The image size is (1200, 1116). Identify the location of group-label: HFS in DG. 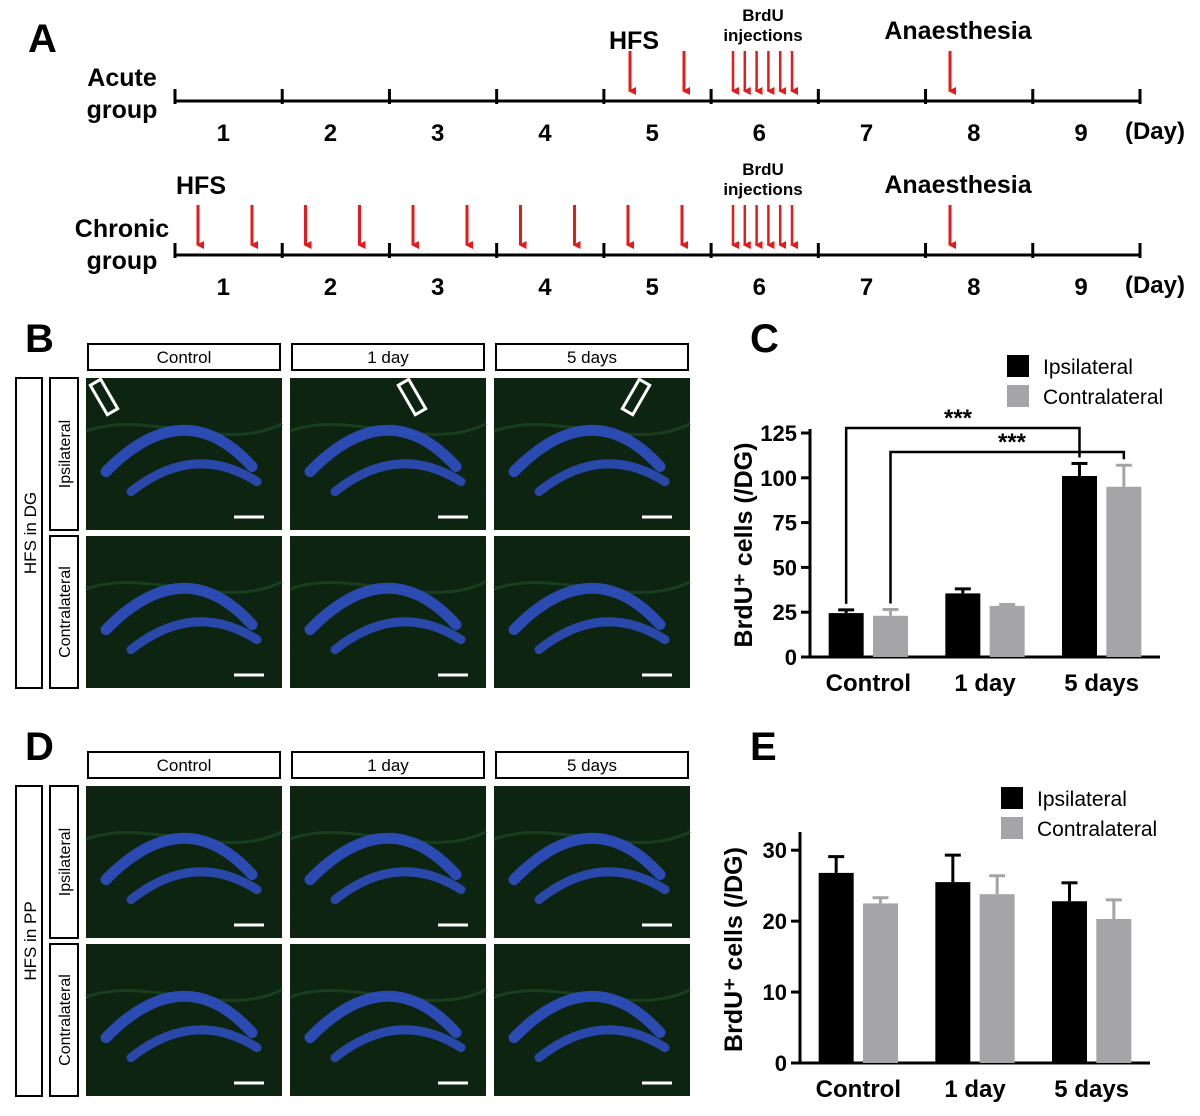
(30, 533).